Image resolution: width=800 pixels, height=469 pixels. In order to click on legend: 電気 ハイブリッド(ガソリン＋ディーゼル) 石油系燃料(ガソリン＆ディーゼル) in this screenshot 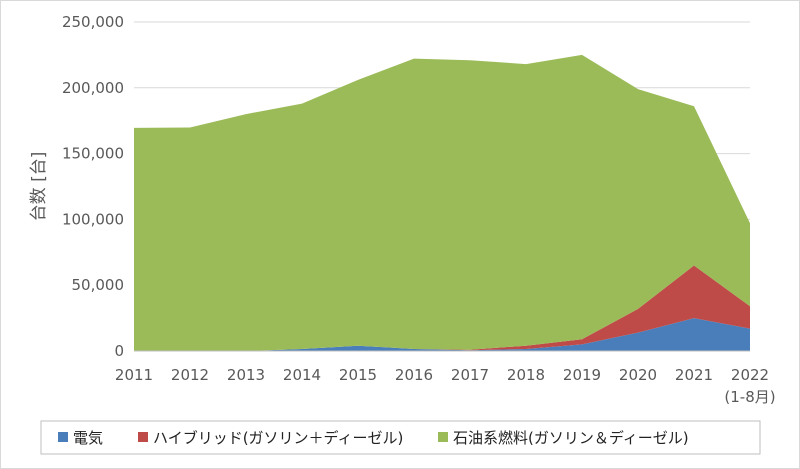, I will do `click(400, 437)`.